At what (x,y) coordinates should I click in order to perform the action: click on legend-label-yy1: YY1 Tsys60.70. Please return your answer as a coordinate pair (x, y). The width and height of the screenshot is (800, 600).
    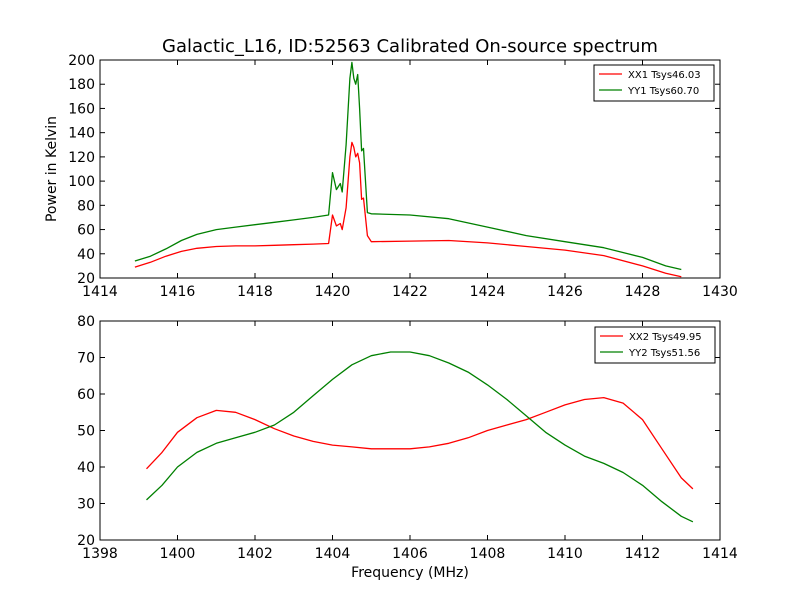
    Looking at the image, I should click on (663, 91).